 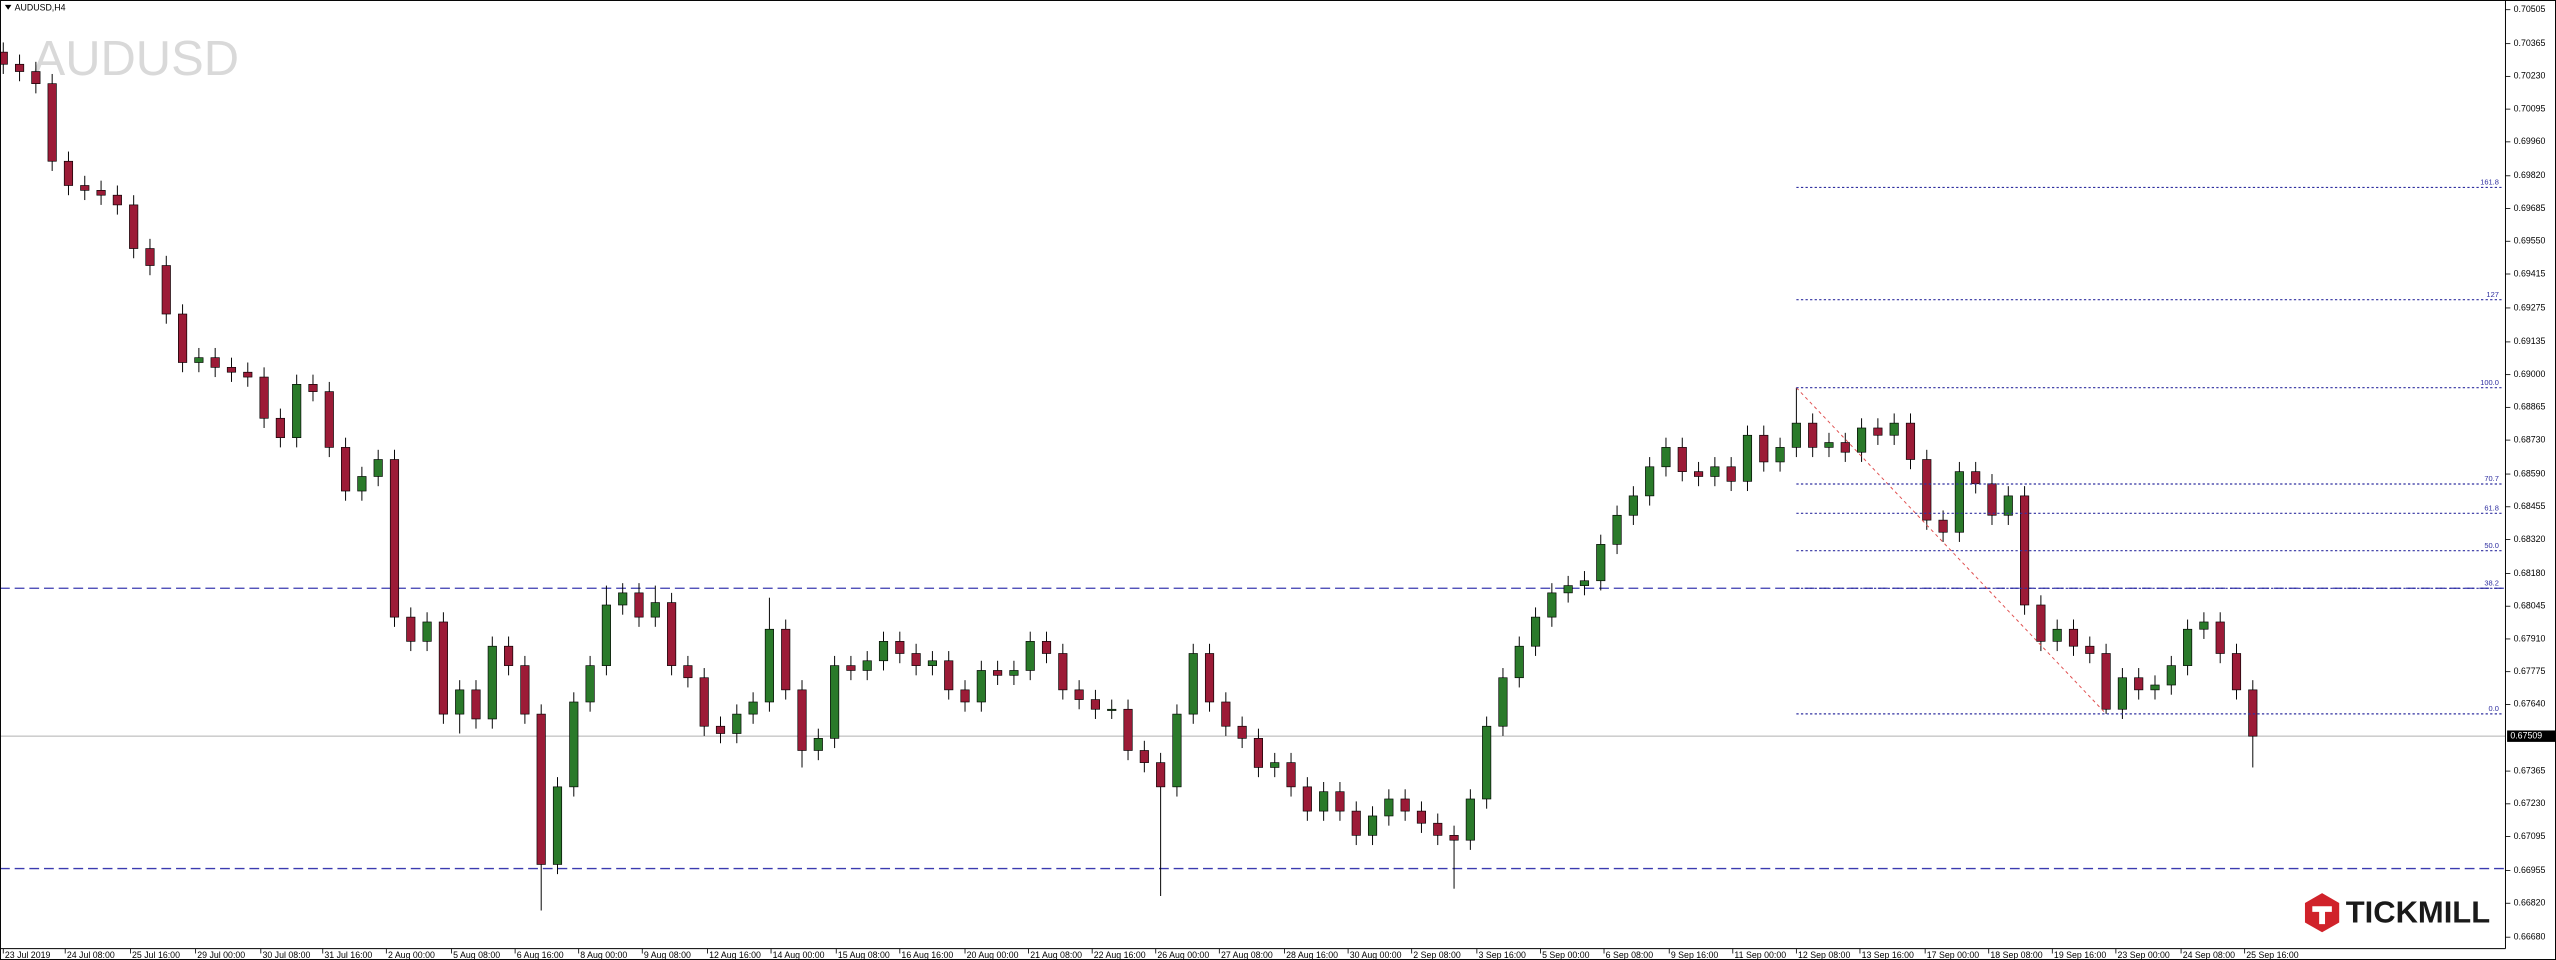 I want to click on brand-name: TICKMILL, so click(x=2418, y=912).